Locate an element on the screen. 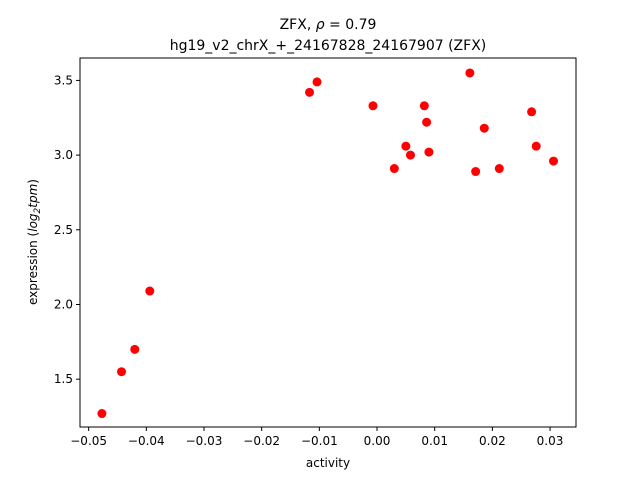 This screenshot has height=480, width=640. title-prefix: ZFX, is located at coordinates (298, 25).